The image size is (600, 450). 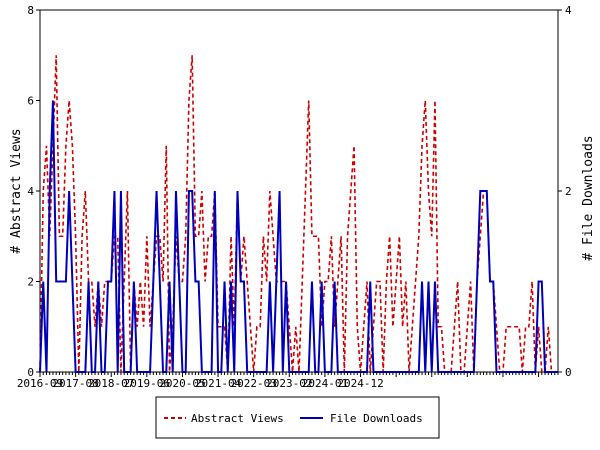 What do you see at coordinates (147, 383) in the screenshot?
I see `x-tick-label: 2019-06` at bounding box center [147, 383].